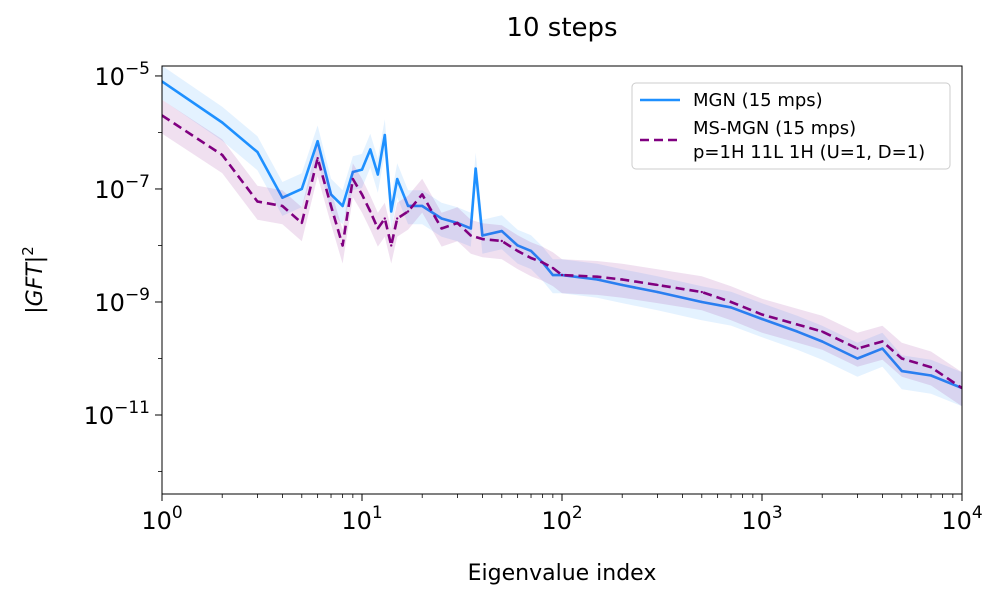  What do you see at coordinates (809, 152) in the screenshot?
I see `legend-label-ms-mgn-line2: p=1H 11L 1H (U=1, D=1)` at bounding box center [809, 152].